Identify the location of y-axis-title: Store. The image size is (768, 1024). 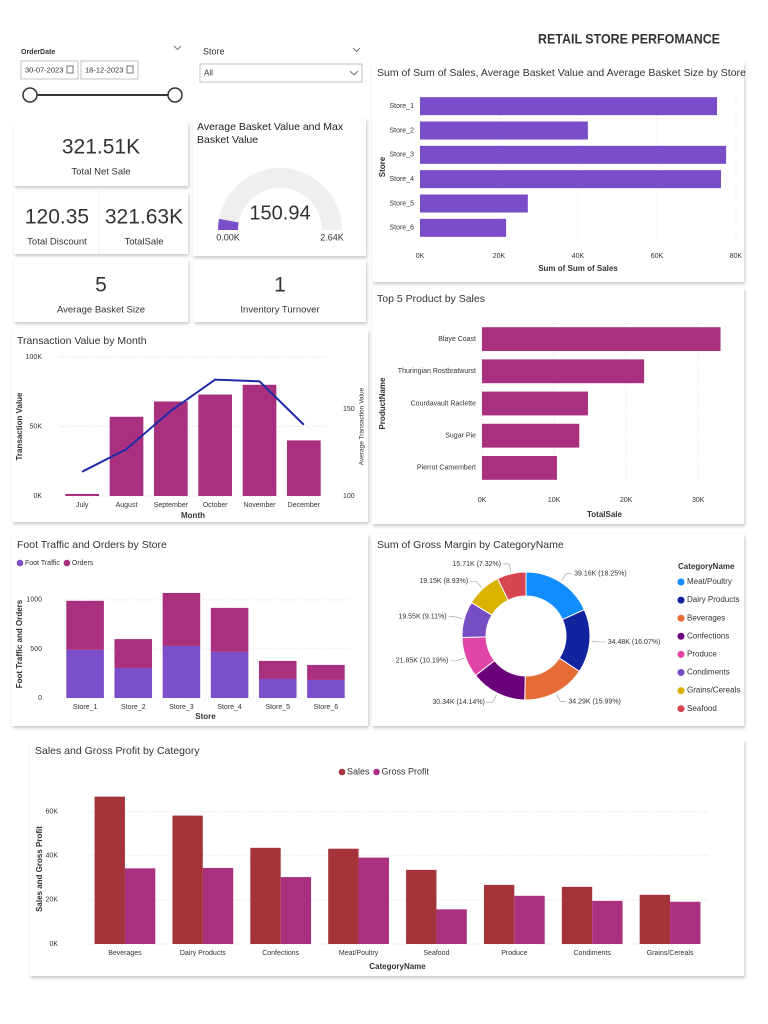
(382, 166).